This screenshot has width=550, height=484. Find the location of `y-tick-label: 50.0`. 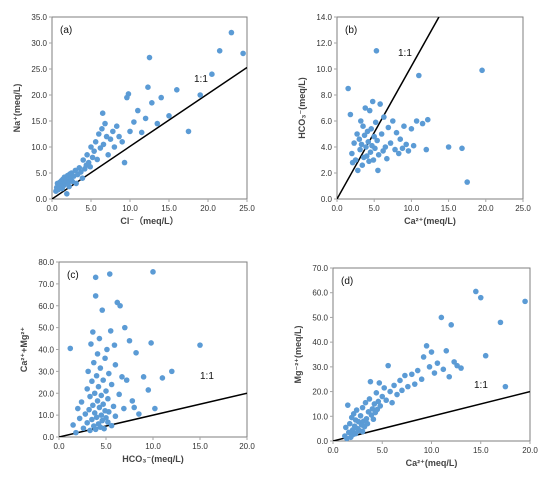

y-tick-label: 50.0 is located at coordinates (320, 317).